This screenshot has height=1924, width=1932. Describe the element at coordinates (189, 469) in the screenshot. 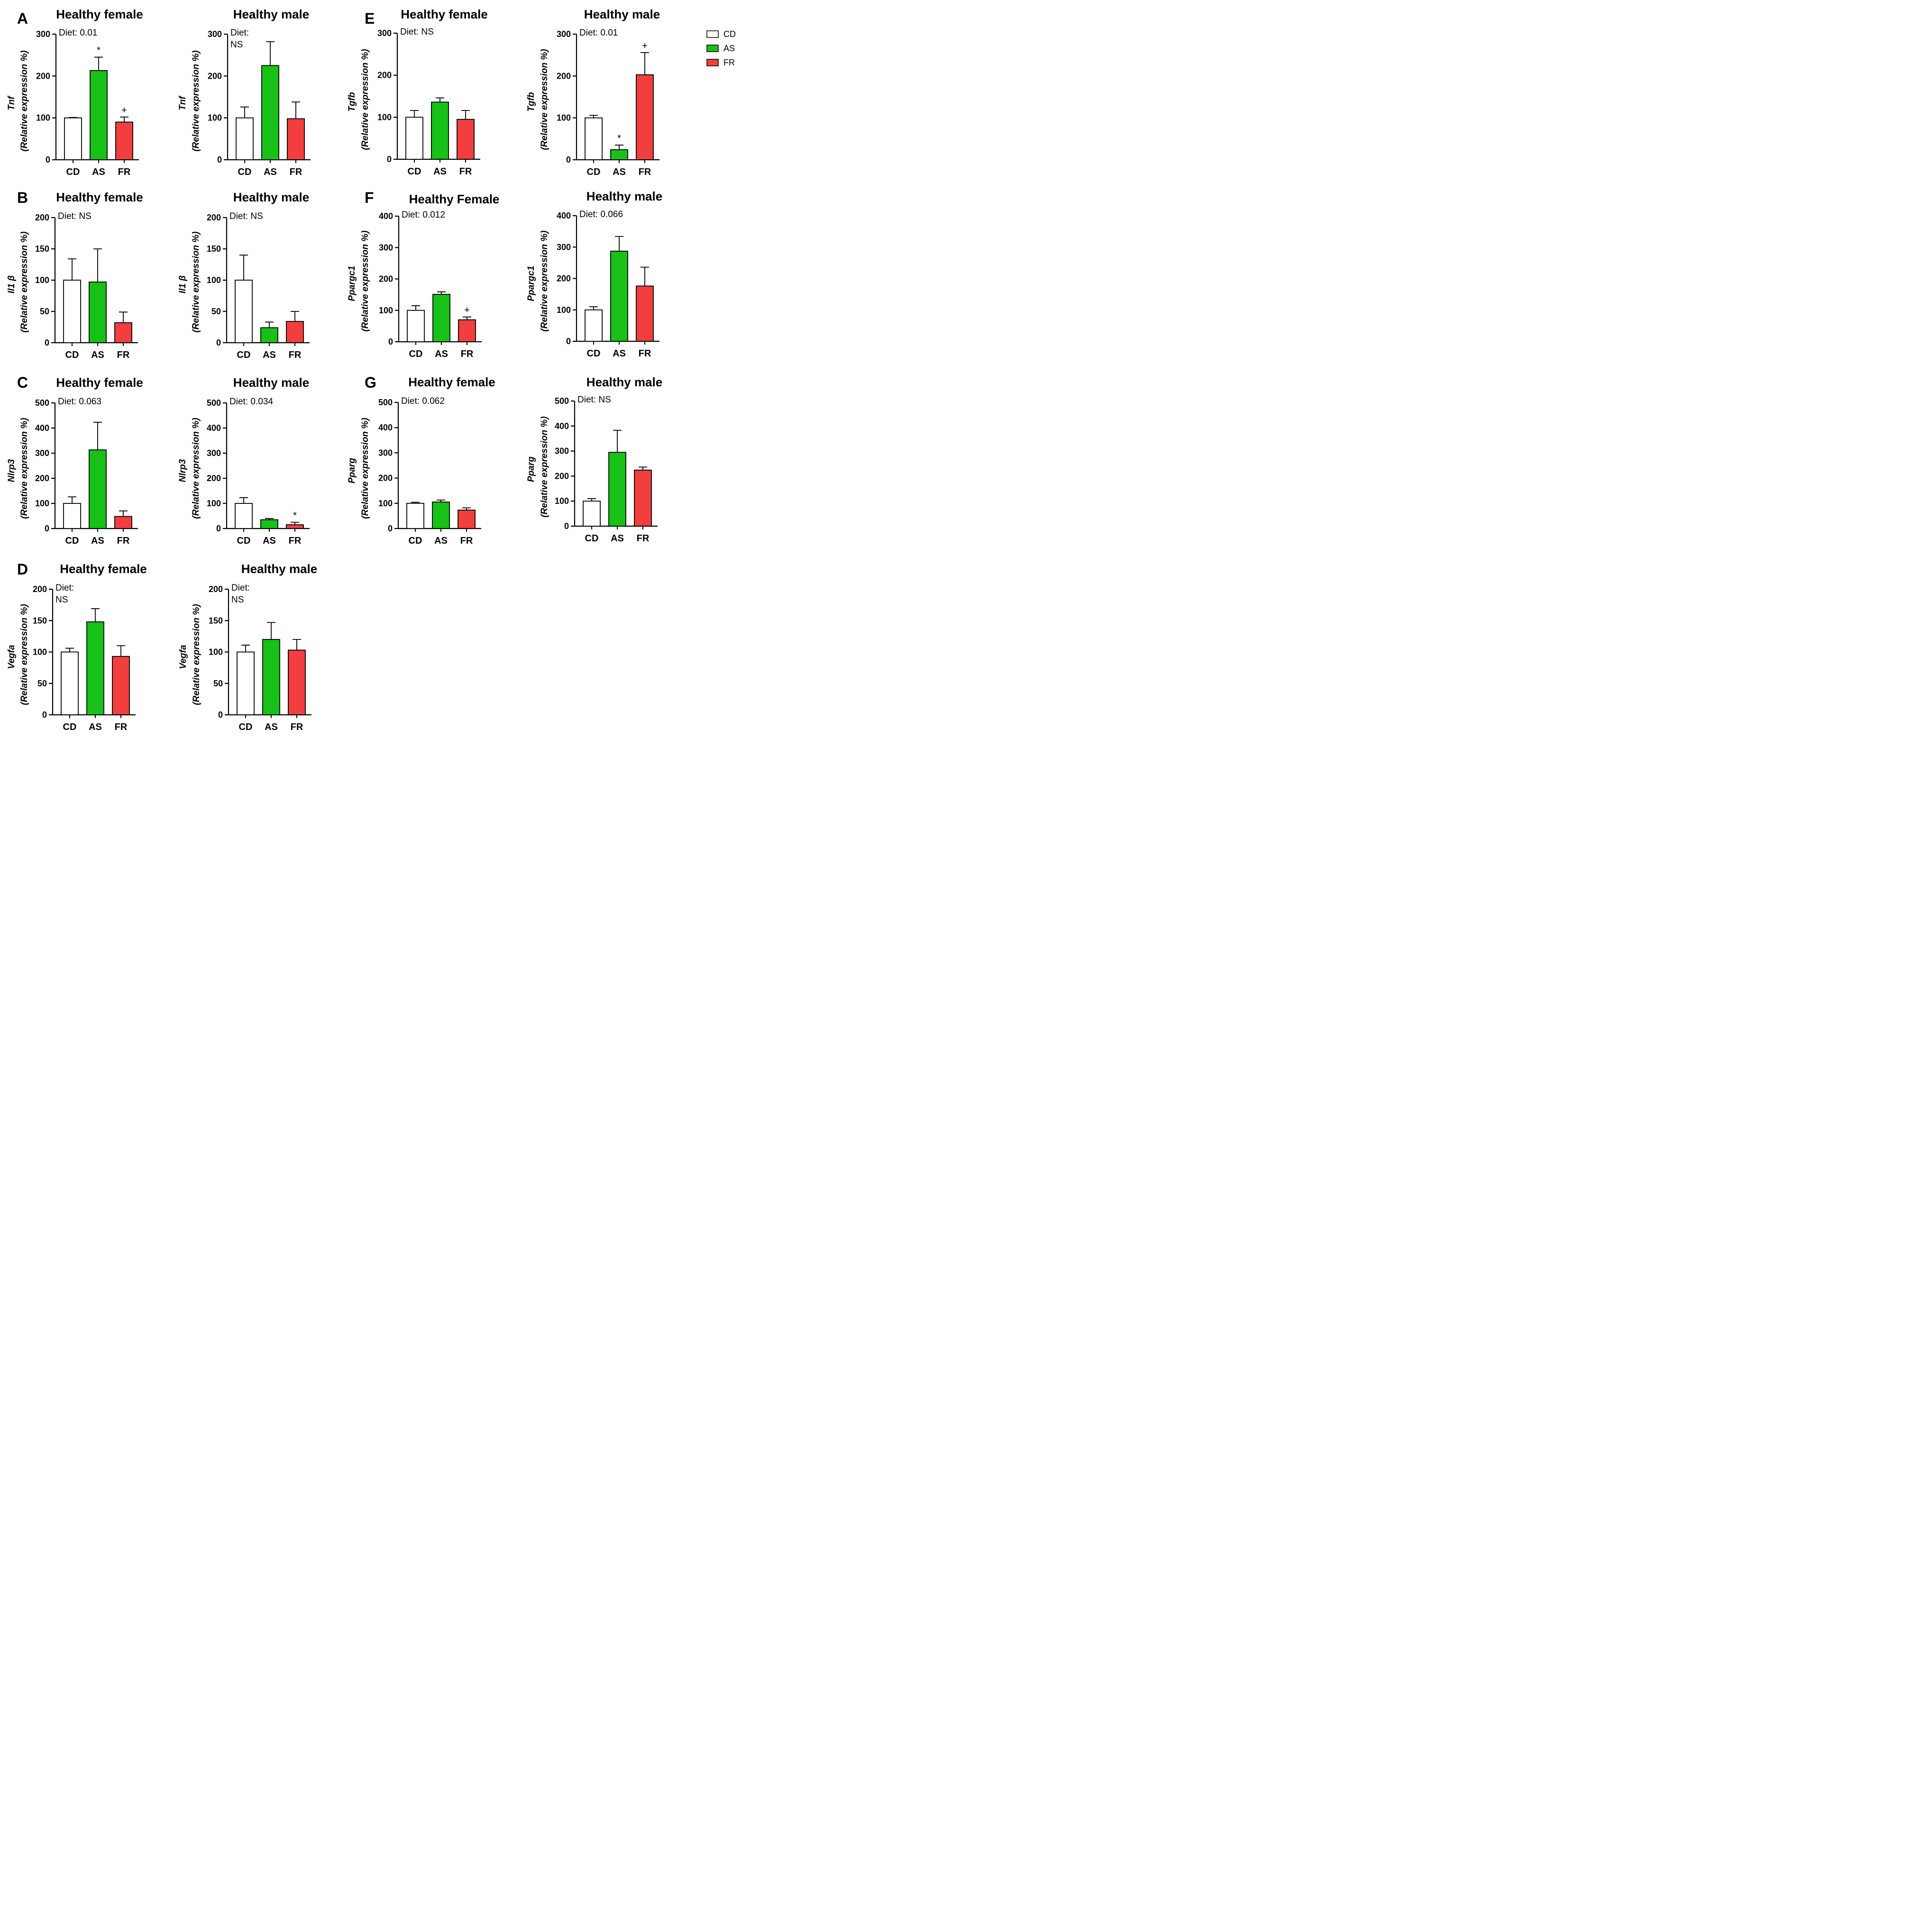

I see `y-axis-label: Nlrp3 (Relative expression %)` at that location.